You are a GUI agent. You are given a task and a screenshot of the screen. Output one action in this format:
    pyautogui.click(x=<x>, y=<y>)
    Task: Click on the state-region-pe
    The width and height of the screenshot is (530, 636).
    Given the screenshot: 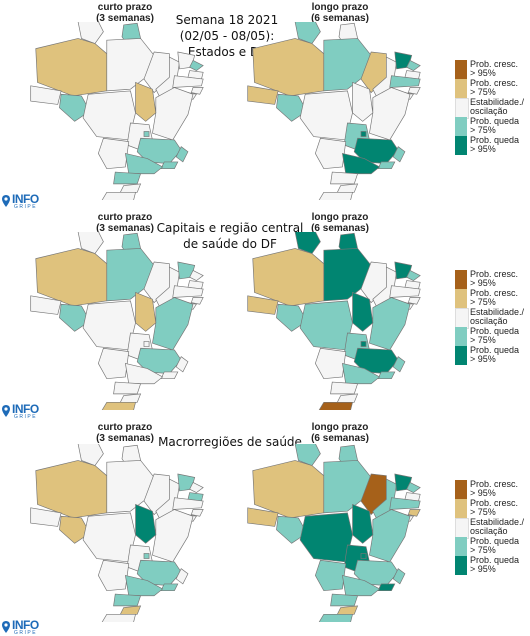 What is the action you would take?
    pyautogui.click(x=188, y=291)
    